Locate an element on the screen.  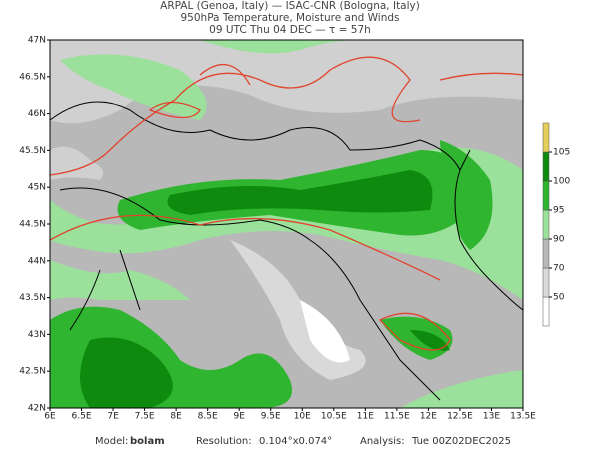
lat-tick-label: 44N is located at coordinates (37, 261).